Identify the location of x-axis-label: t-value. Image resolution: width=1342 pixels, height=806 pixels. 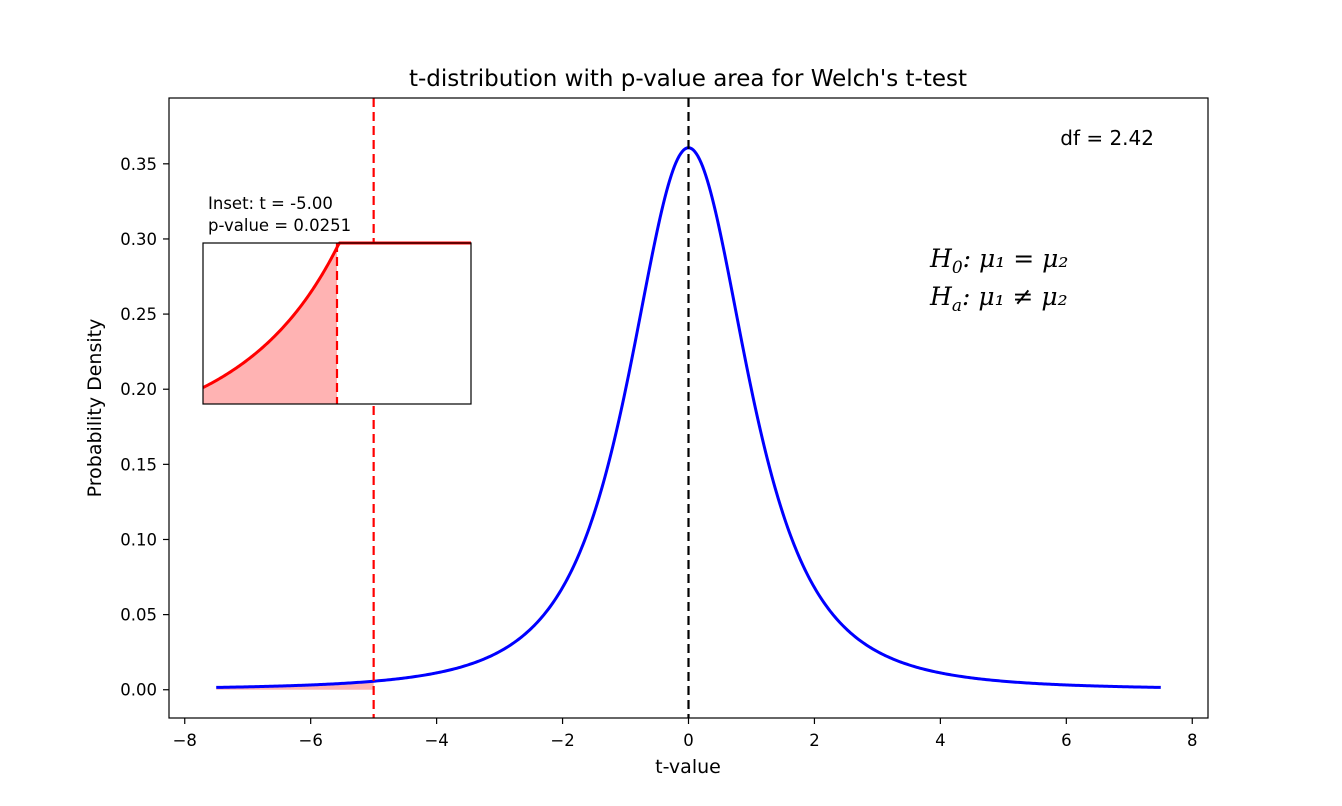
(688, 767).